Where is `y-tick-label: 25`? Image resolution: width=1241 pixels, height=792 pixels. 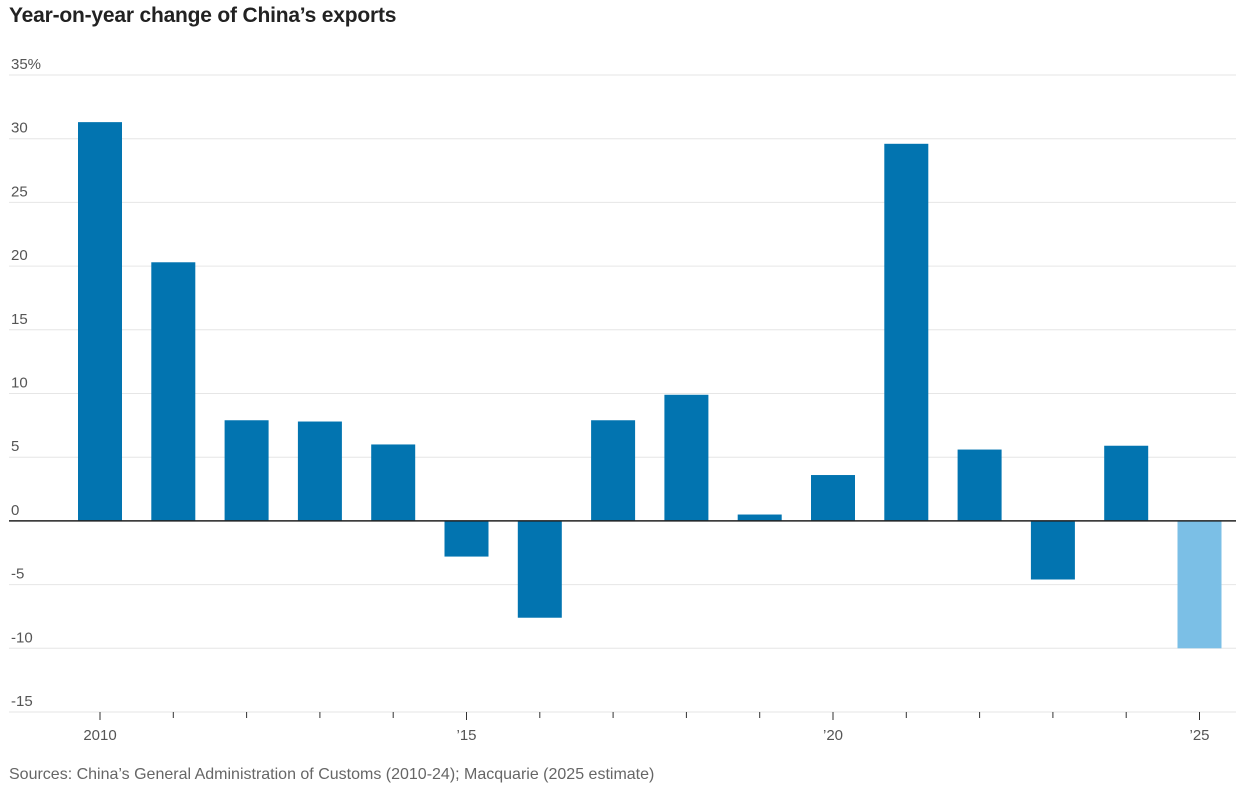
y-tick-label: 25 is located at coordinates (19, 191).